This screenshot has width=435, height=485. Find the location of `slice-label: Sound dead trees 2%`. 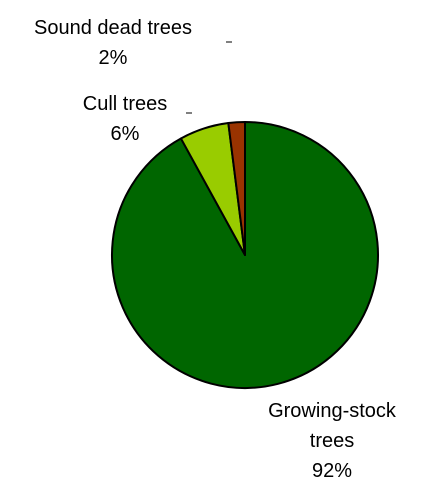

slice-label: Sound dead trees 2% is located at coordinates (113, 43).